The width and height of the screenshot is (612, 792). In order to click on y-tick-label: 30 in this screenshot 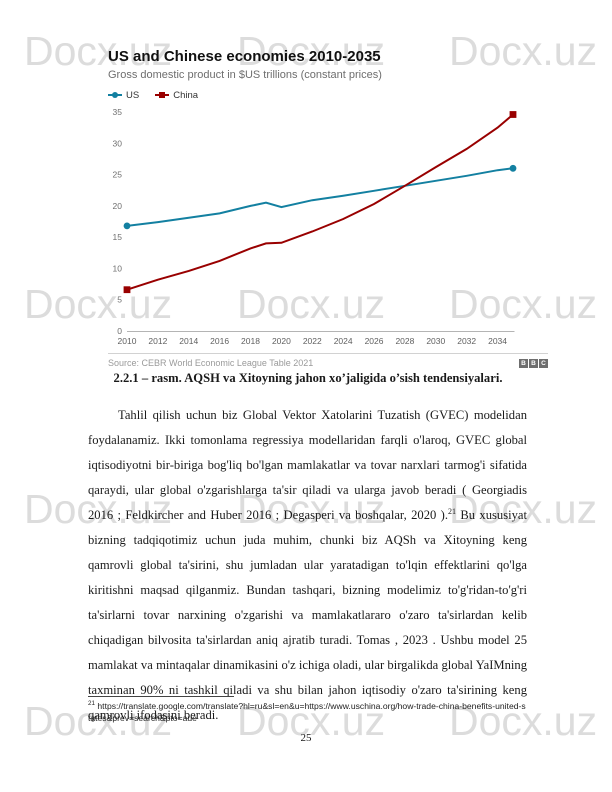, I will do `click(118, 143)`.